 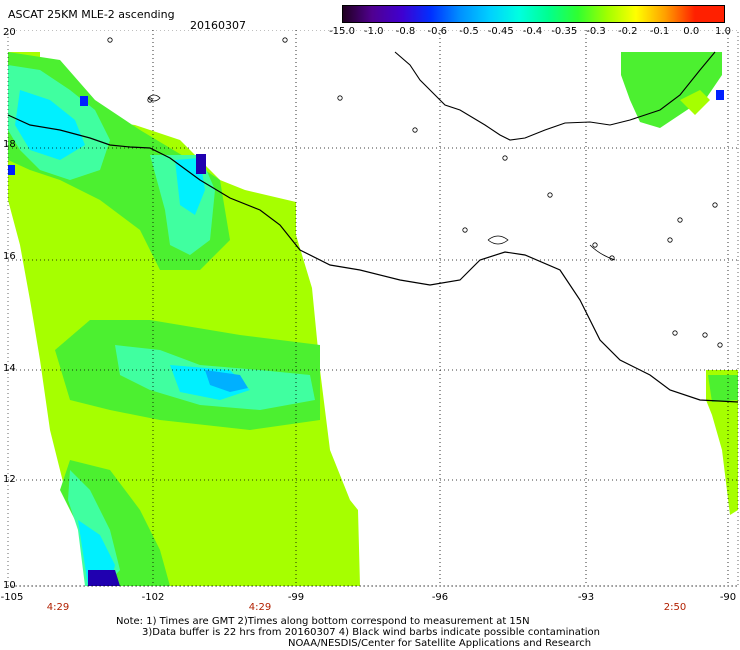 I want to click on colorbar-label: -0.5, so click(x=469, y=31).